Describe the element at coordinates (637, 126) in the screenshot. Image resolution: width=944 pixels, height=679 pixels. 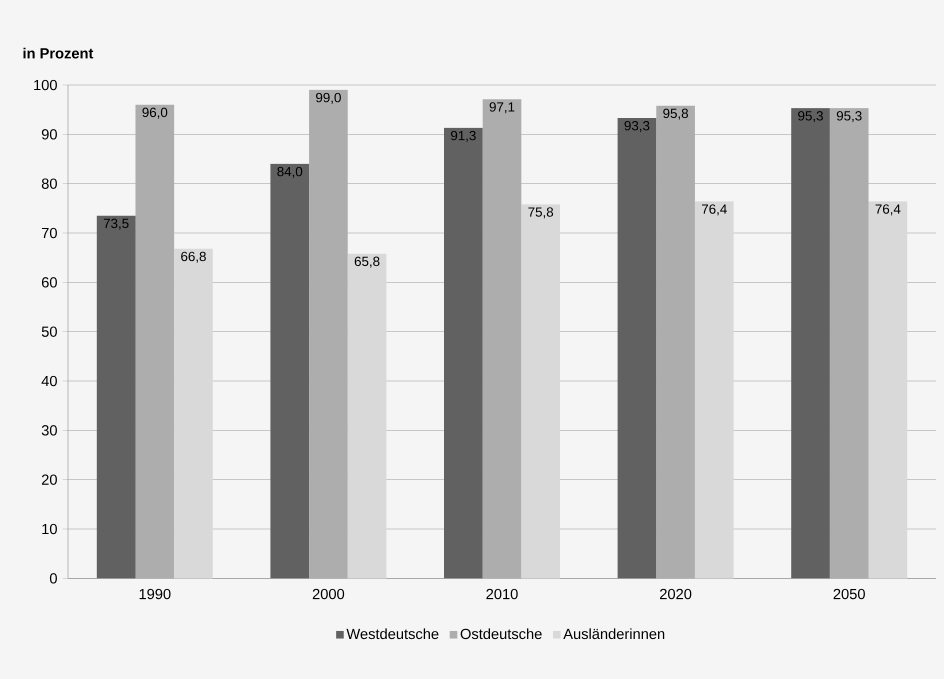
I see `data-label: 93,3` at that location.